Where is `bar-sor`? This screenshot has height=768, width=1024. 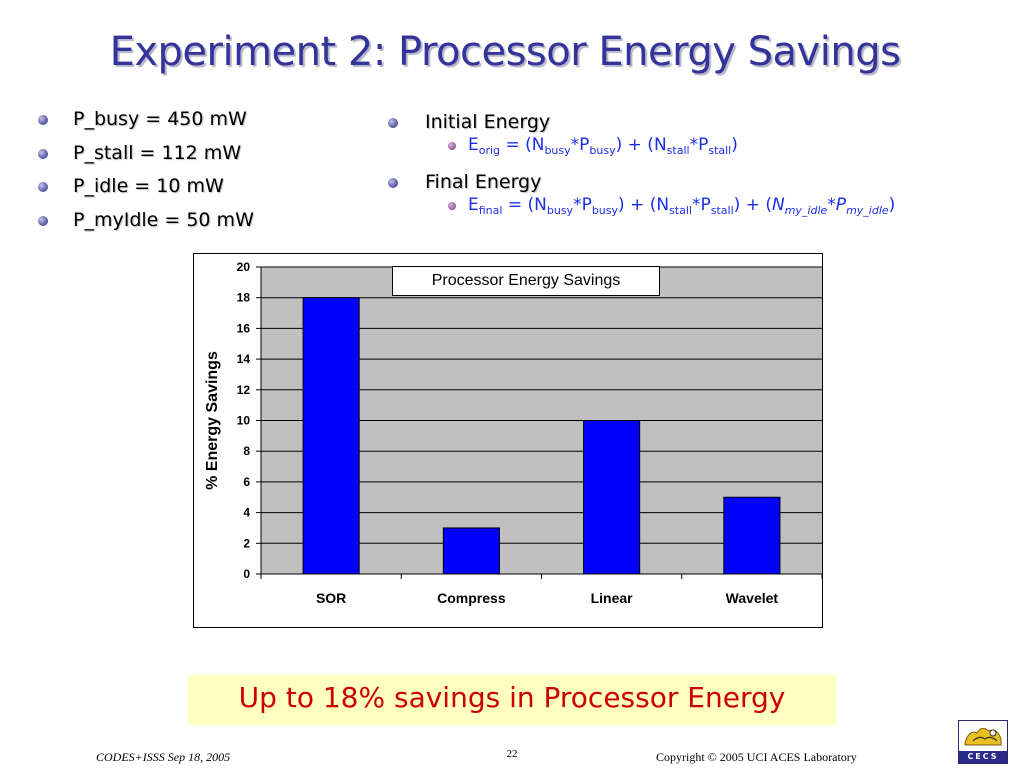 bar-sor is located at coordinates (331, 436).